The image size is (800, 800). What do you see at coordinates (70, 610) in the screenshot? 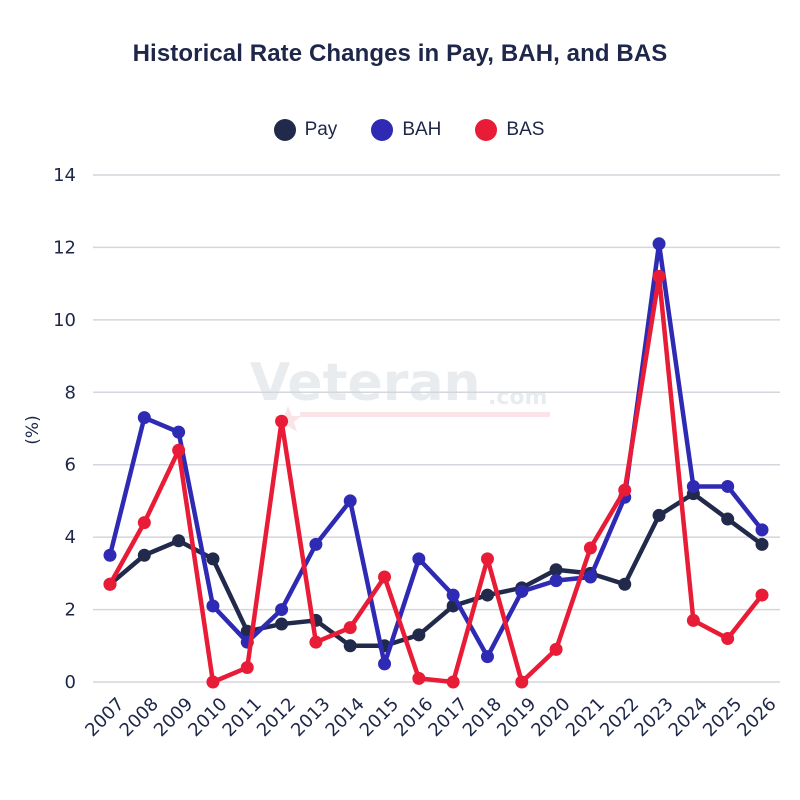
I see `y-tick-label: 2` at bounding box center [70, 610].